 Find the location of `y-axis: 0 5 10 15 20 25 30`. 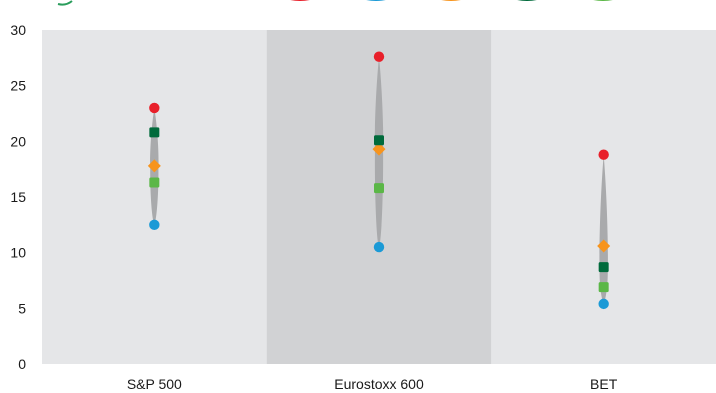

y-axis: 0 5 10 15 20 25 30 is located at coordinates (18, 197).